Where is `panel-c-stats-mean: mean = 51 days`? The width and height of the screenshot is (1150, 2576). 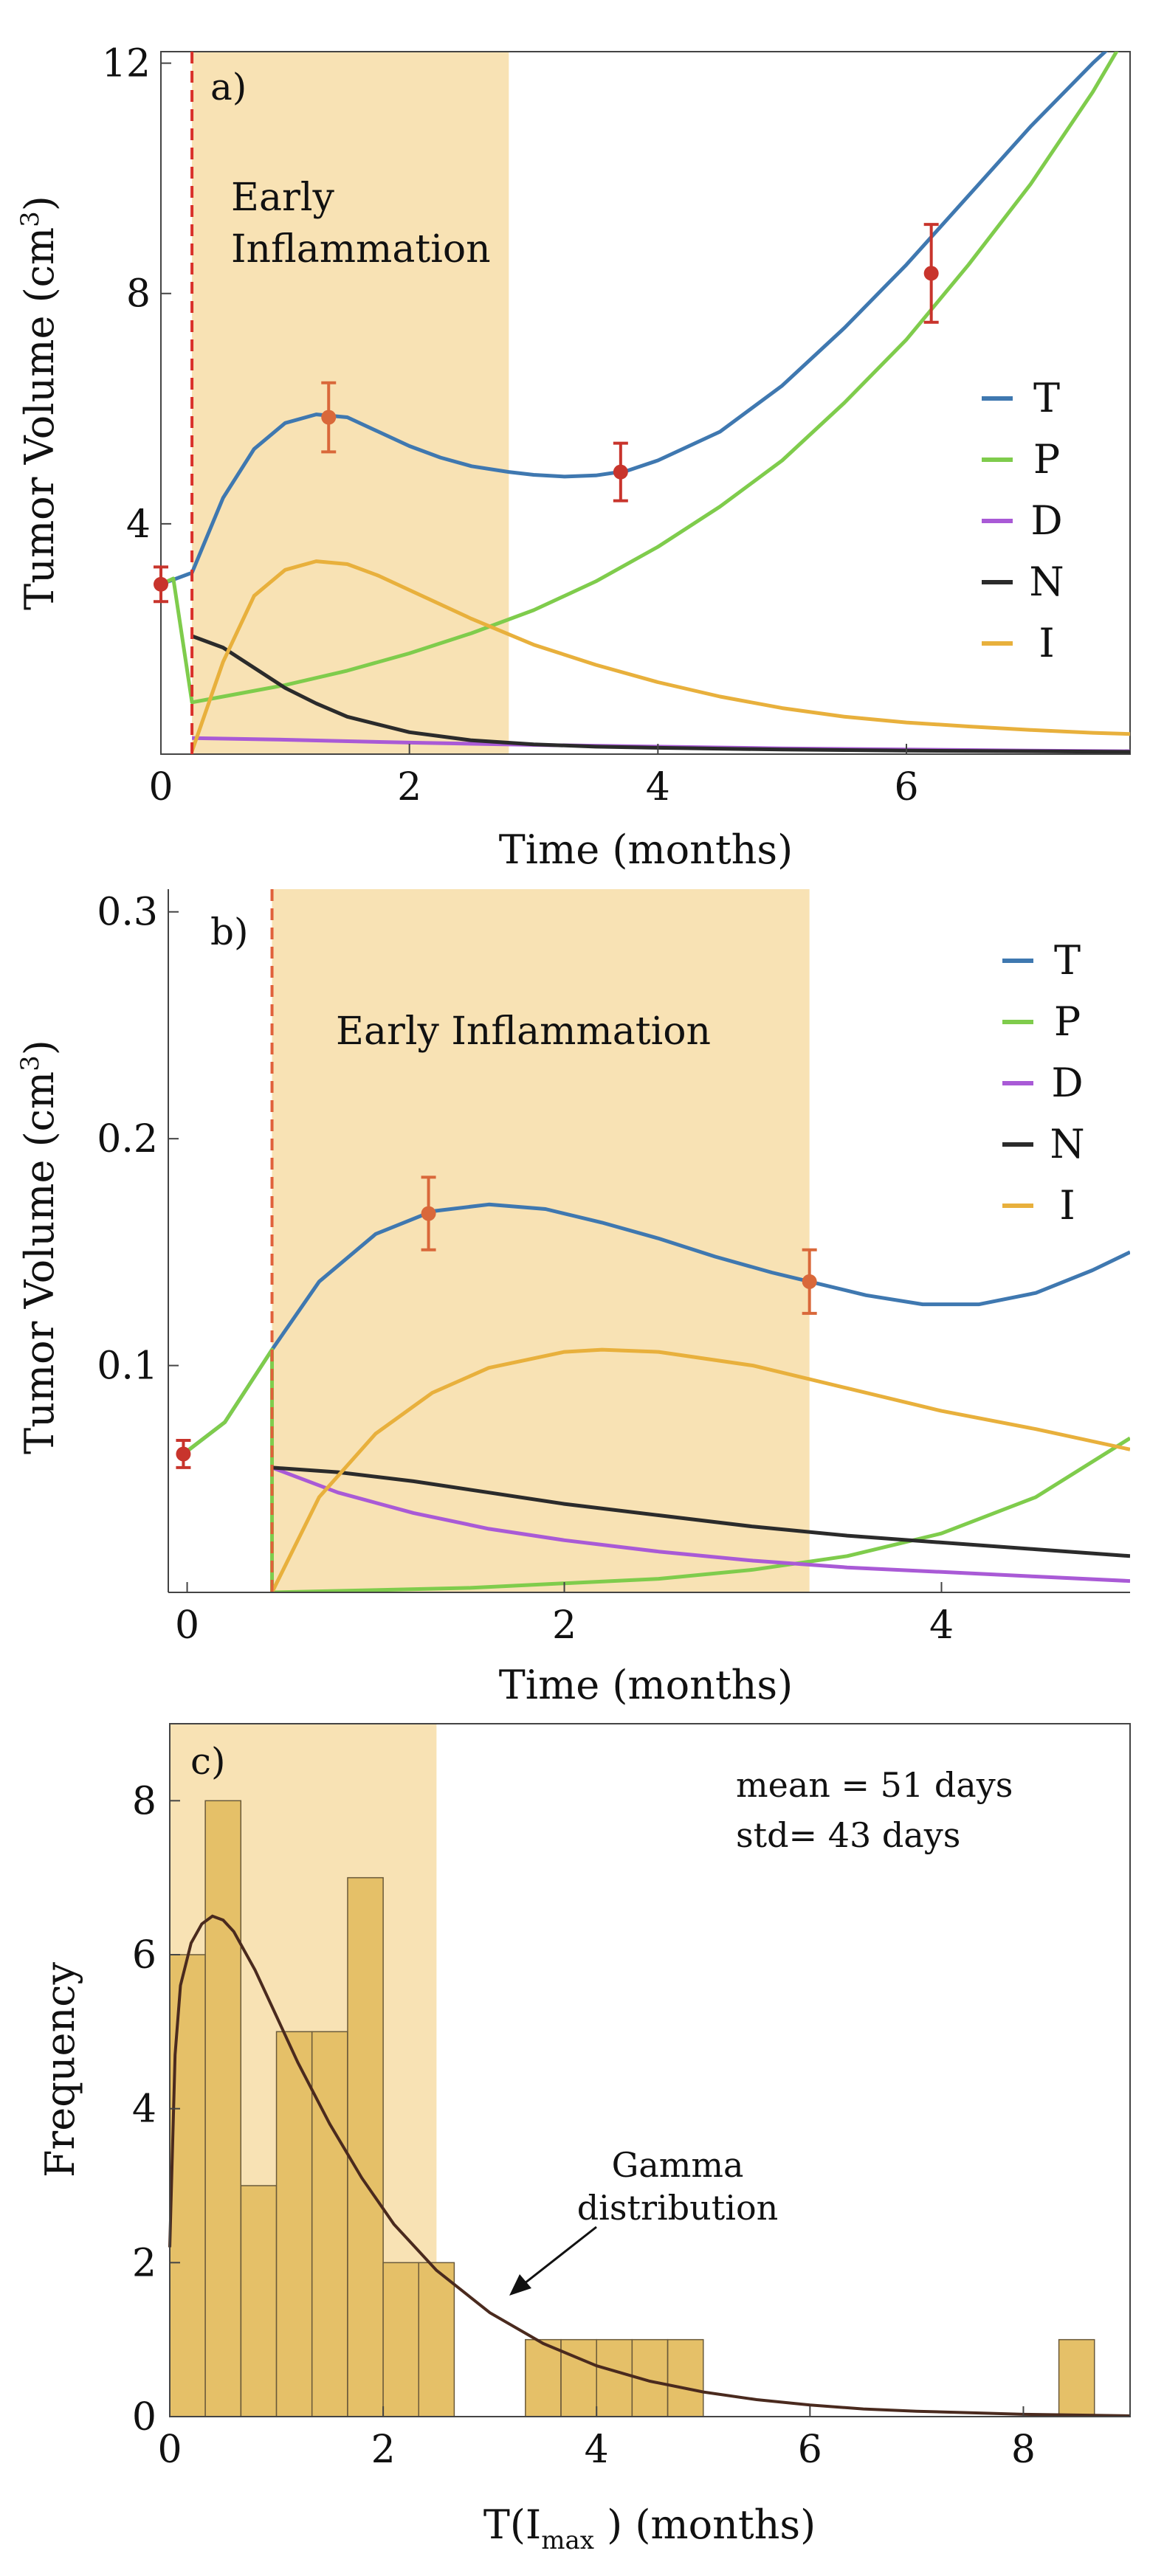
panel-c-stats-mean: mean = 51 days is located at coordinates (875, 1785).